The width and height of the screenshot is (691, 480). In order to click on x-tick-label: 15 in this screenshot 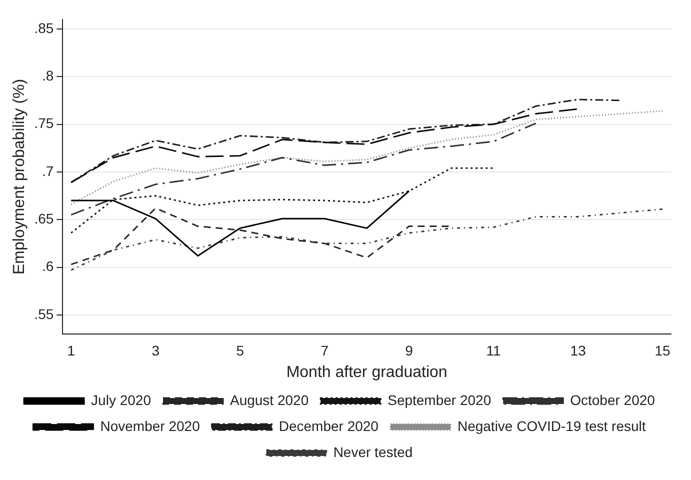, I will do `click(662, 350)`.